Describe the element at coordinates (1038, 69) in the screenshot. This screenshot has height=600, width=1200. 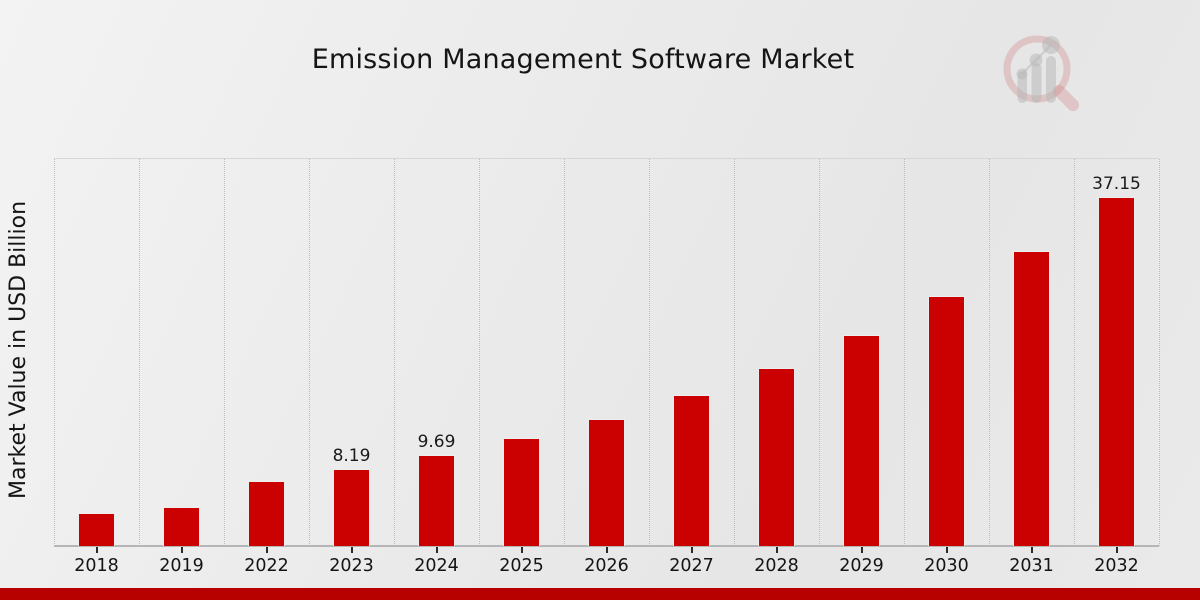
I see `rising-bars-icon` at that location.